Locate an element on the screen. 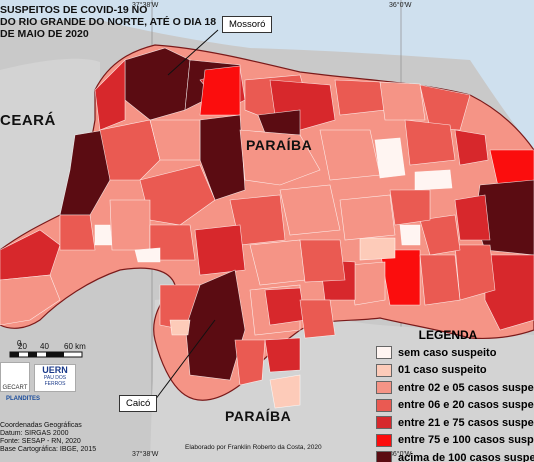  scale-tick-40: 40 is located at coordinates (44, 346).